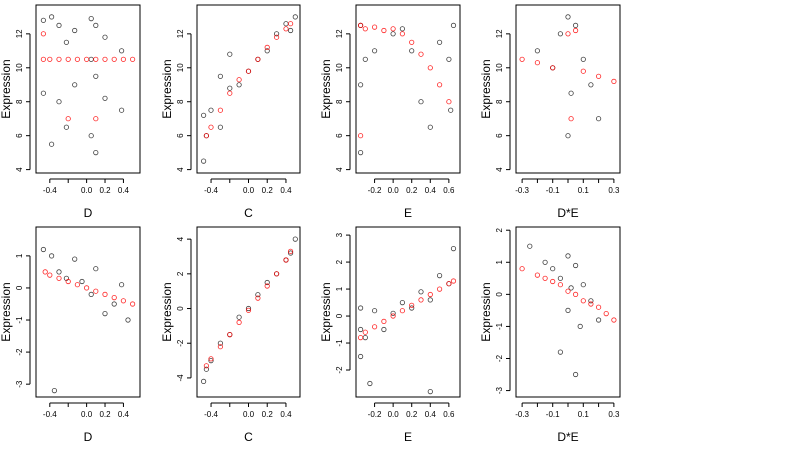 This screenshot has height=450, width=800. Describe the element at coordinates (88, 437) in the screenshot. I see `x-axis-title: D` at that location.